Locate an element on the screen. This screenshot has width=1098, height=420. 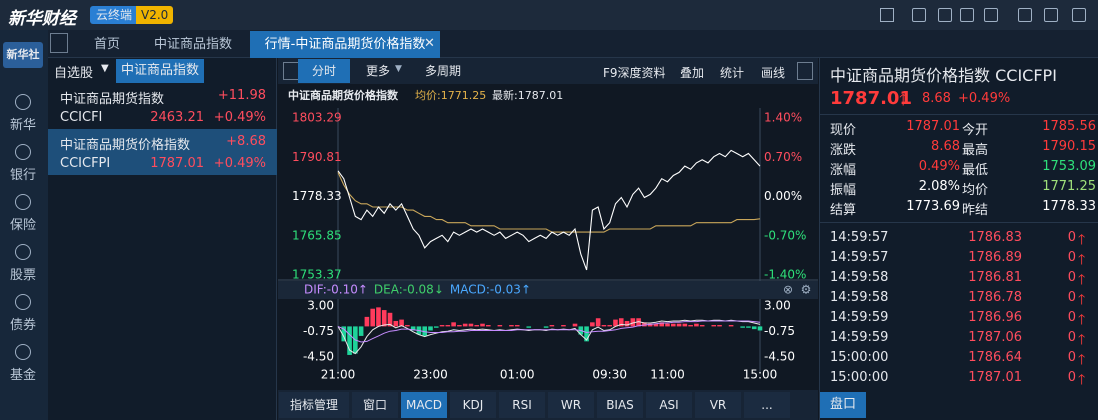
item-name: 中证商品期货价格指数 is located at coordinates (125, 145).